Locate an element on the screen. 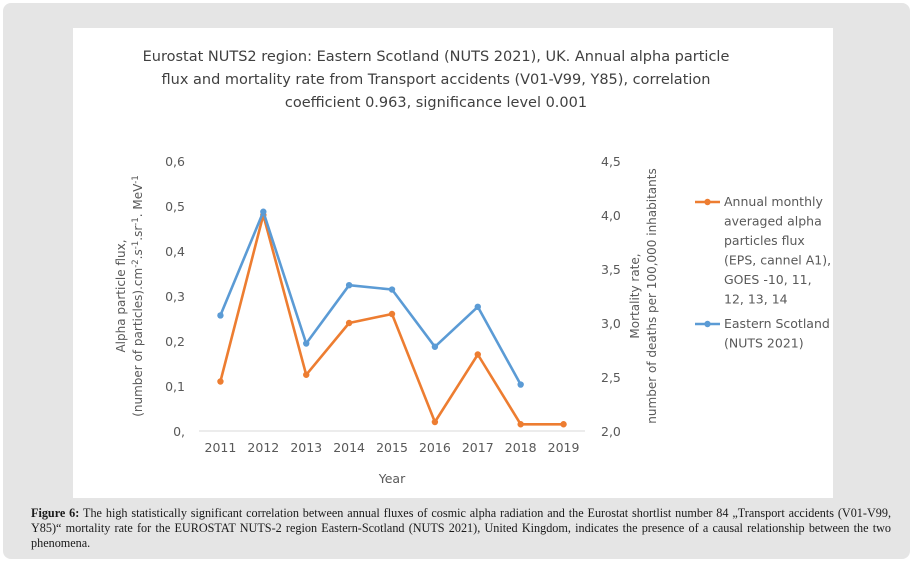 The width and height of the screenshot is (913, 562). legend-entry-line: (NUTS 2021) is located at coordinates (764, 343).